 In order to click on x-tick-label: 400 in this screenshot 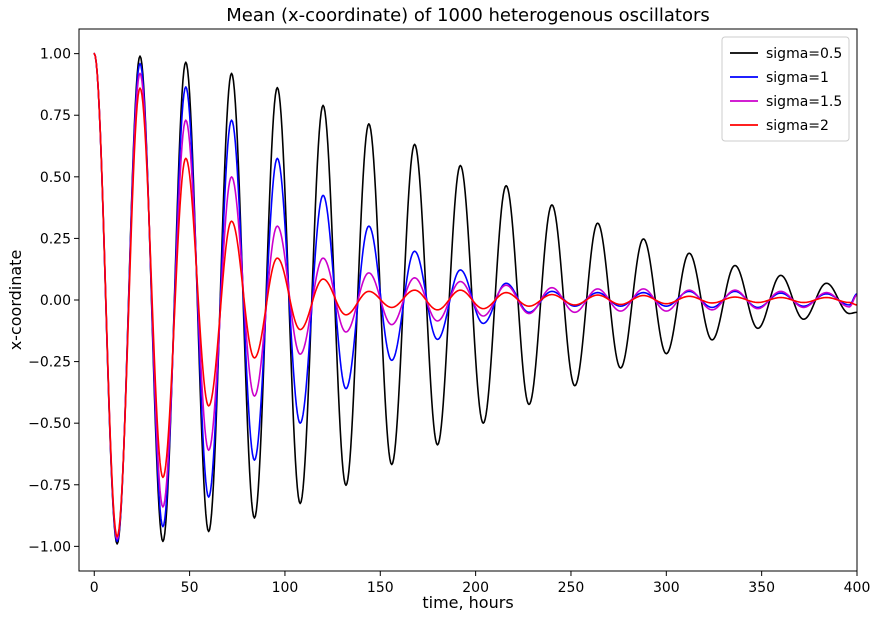, I will do `click(857, 588)`.